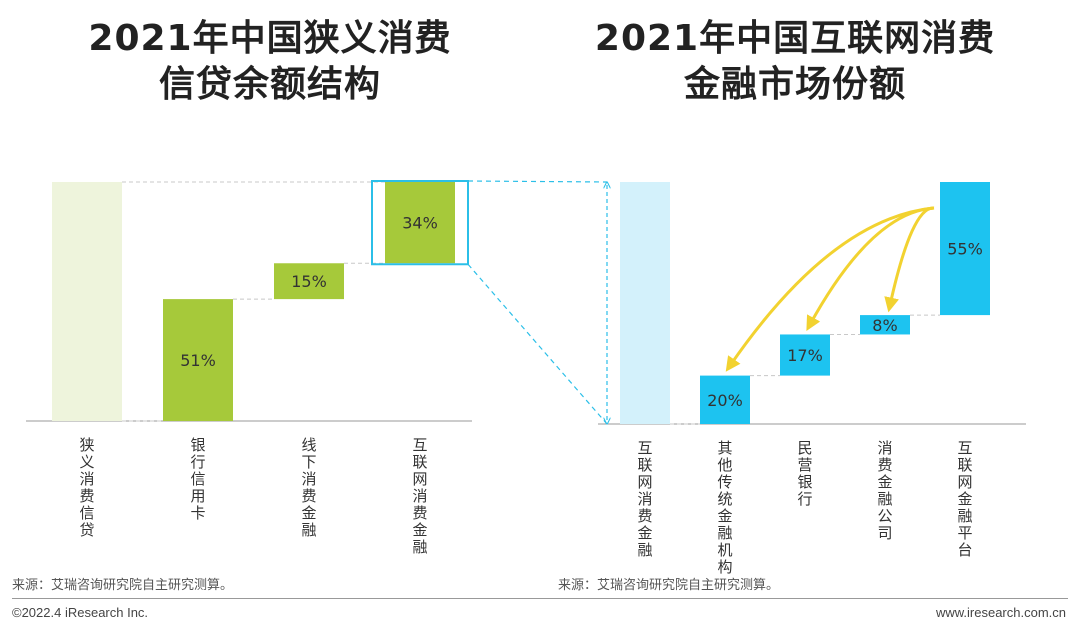 The width and height of the screenshot is (1080, 634). Describe the element at coordinates (537, 181) in the screenshot. I see `zoom-line-top` at that location.